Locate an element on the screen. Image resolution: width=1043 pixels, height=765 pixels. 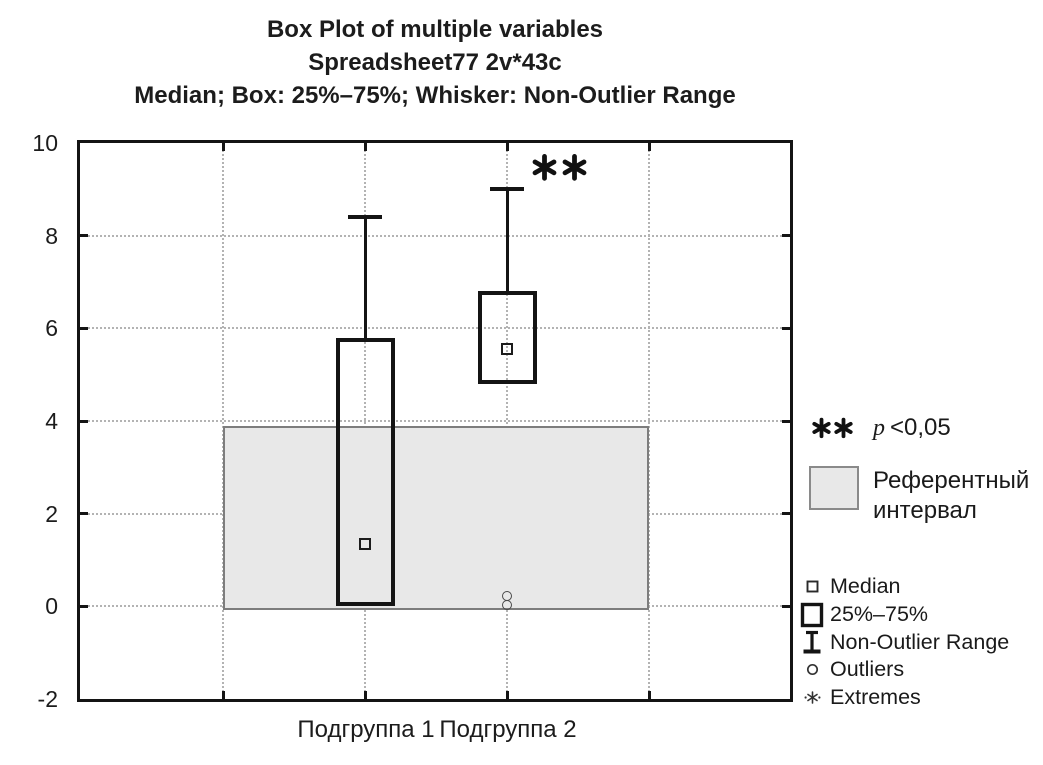
legend-item-box: 25%–75% is located at coordinates (903, 615).